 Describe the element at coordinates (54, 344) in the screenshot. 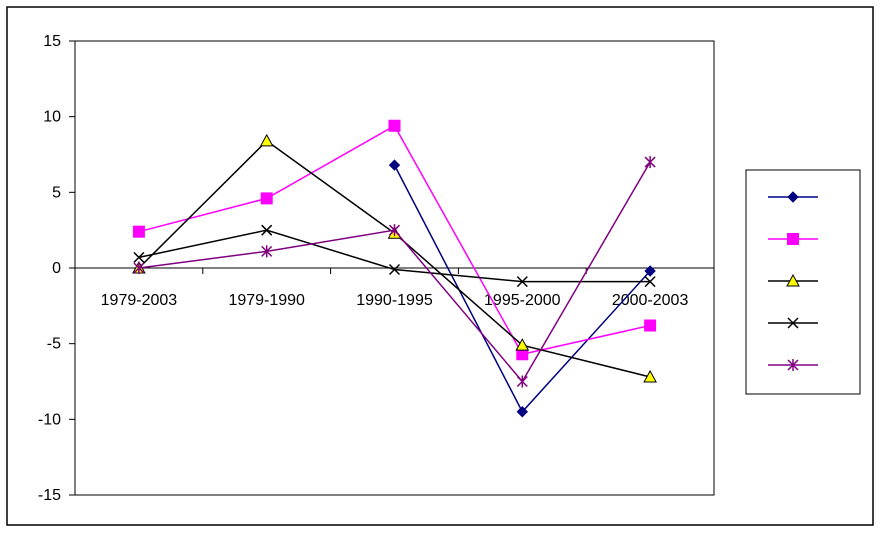

I see `y-tick-label: -5` at that location.